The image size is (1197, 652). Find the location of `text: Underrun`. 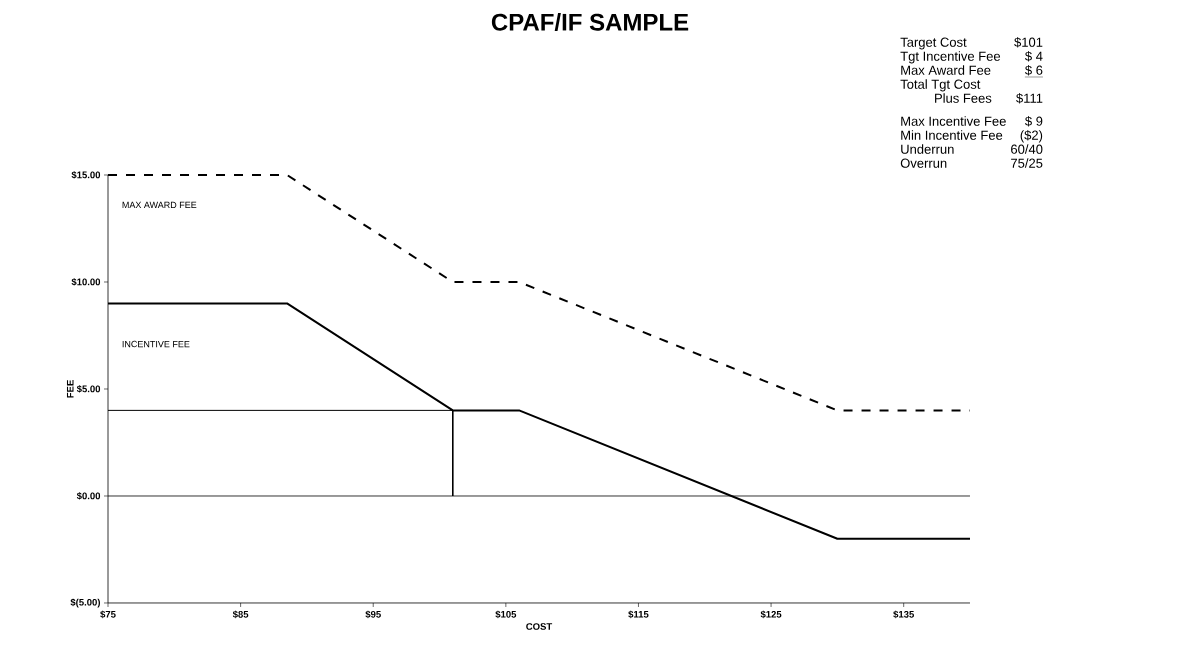

text: Underrun is located at coordinates (927, 149).